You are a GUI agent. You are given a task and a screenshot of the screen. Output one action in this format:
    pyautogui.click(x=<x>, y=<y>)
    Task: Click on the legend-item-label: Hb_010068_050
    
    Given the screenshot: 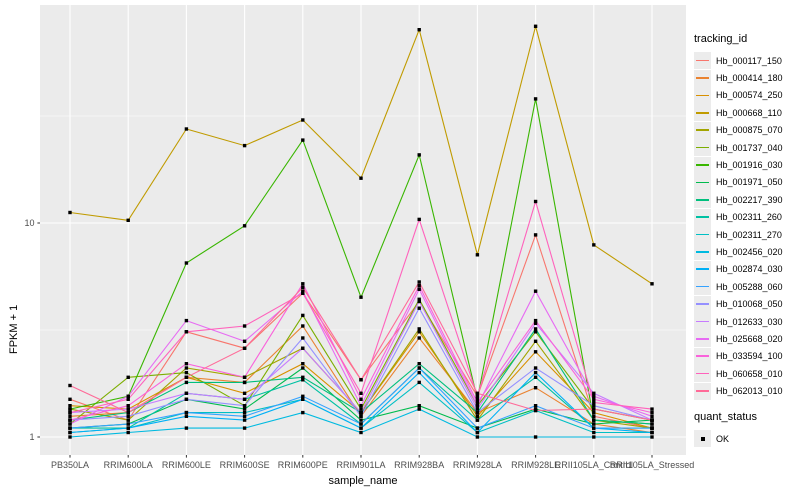 What is the action you would take?
    pyautogui.click(x=749, y=304)
    